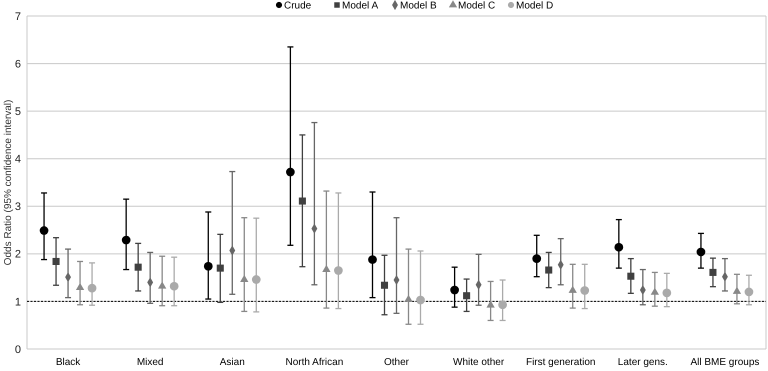 This screenshot has width=768, height=371. What do you see at coordinates (150, 362) in the screenshot?
I see `x-tick-label: Mixed` at bounding box center [150, 362].